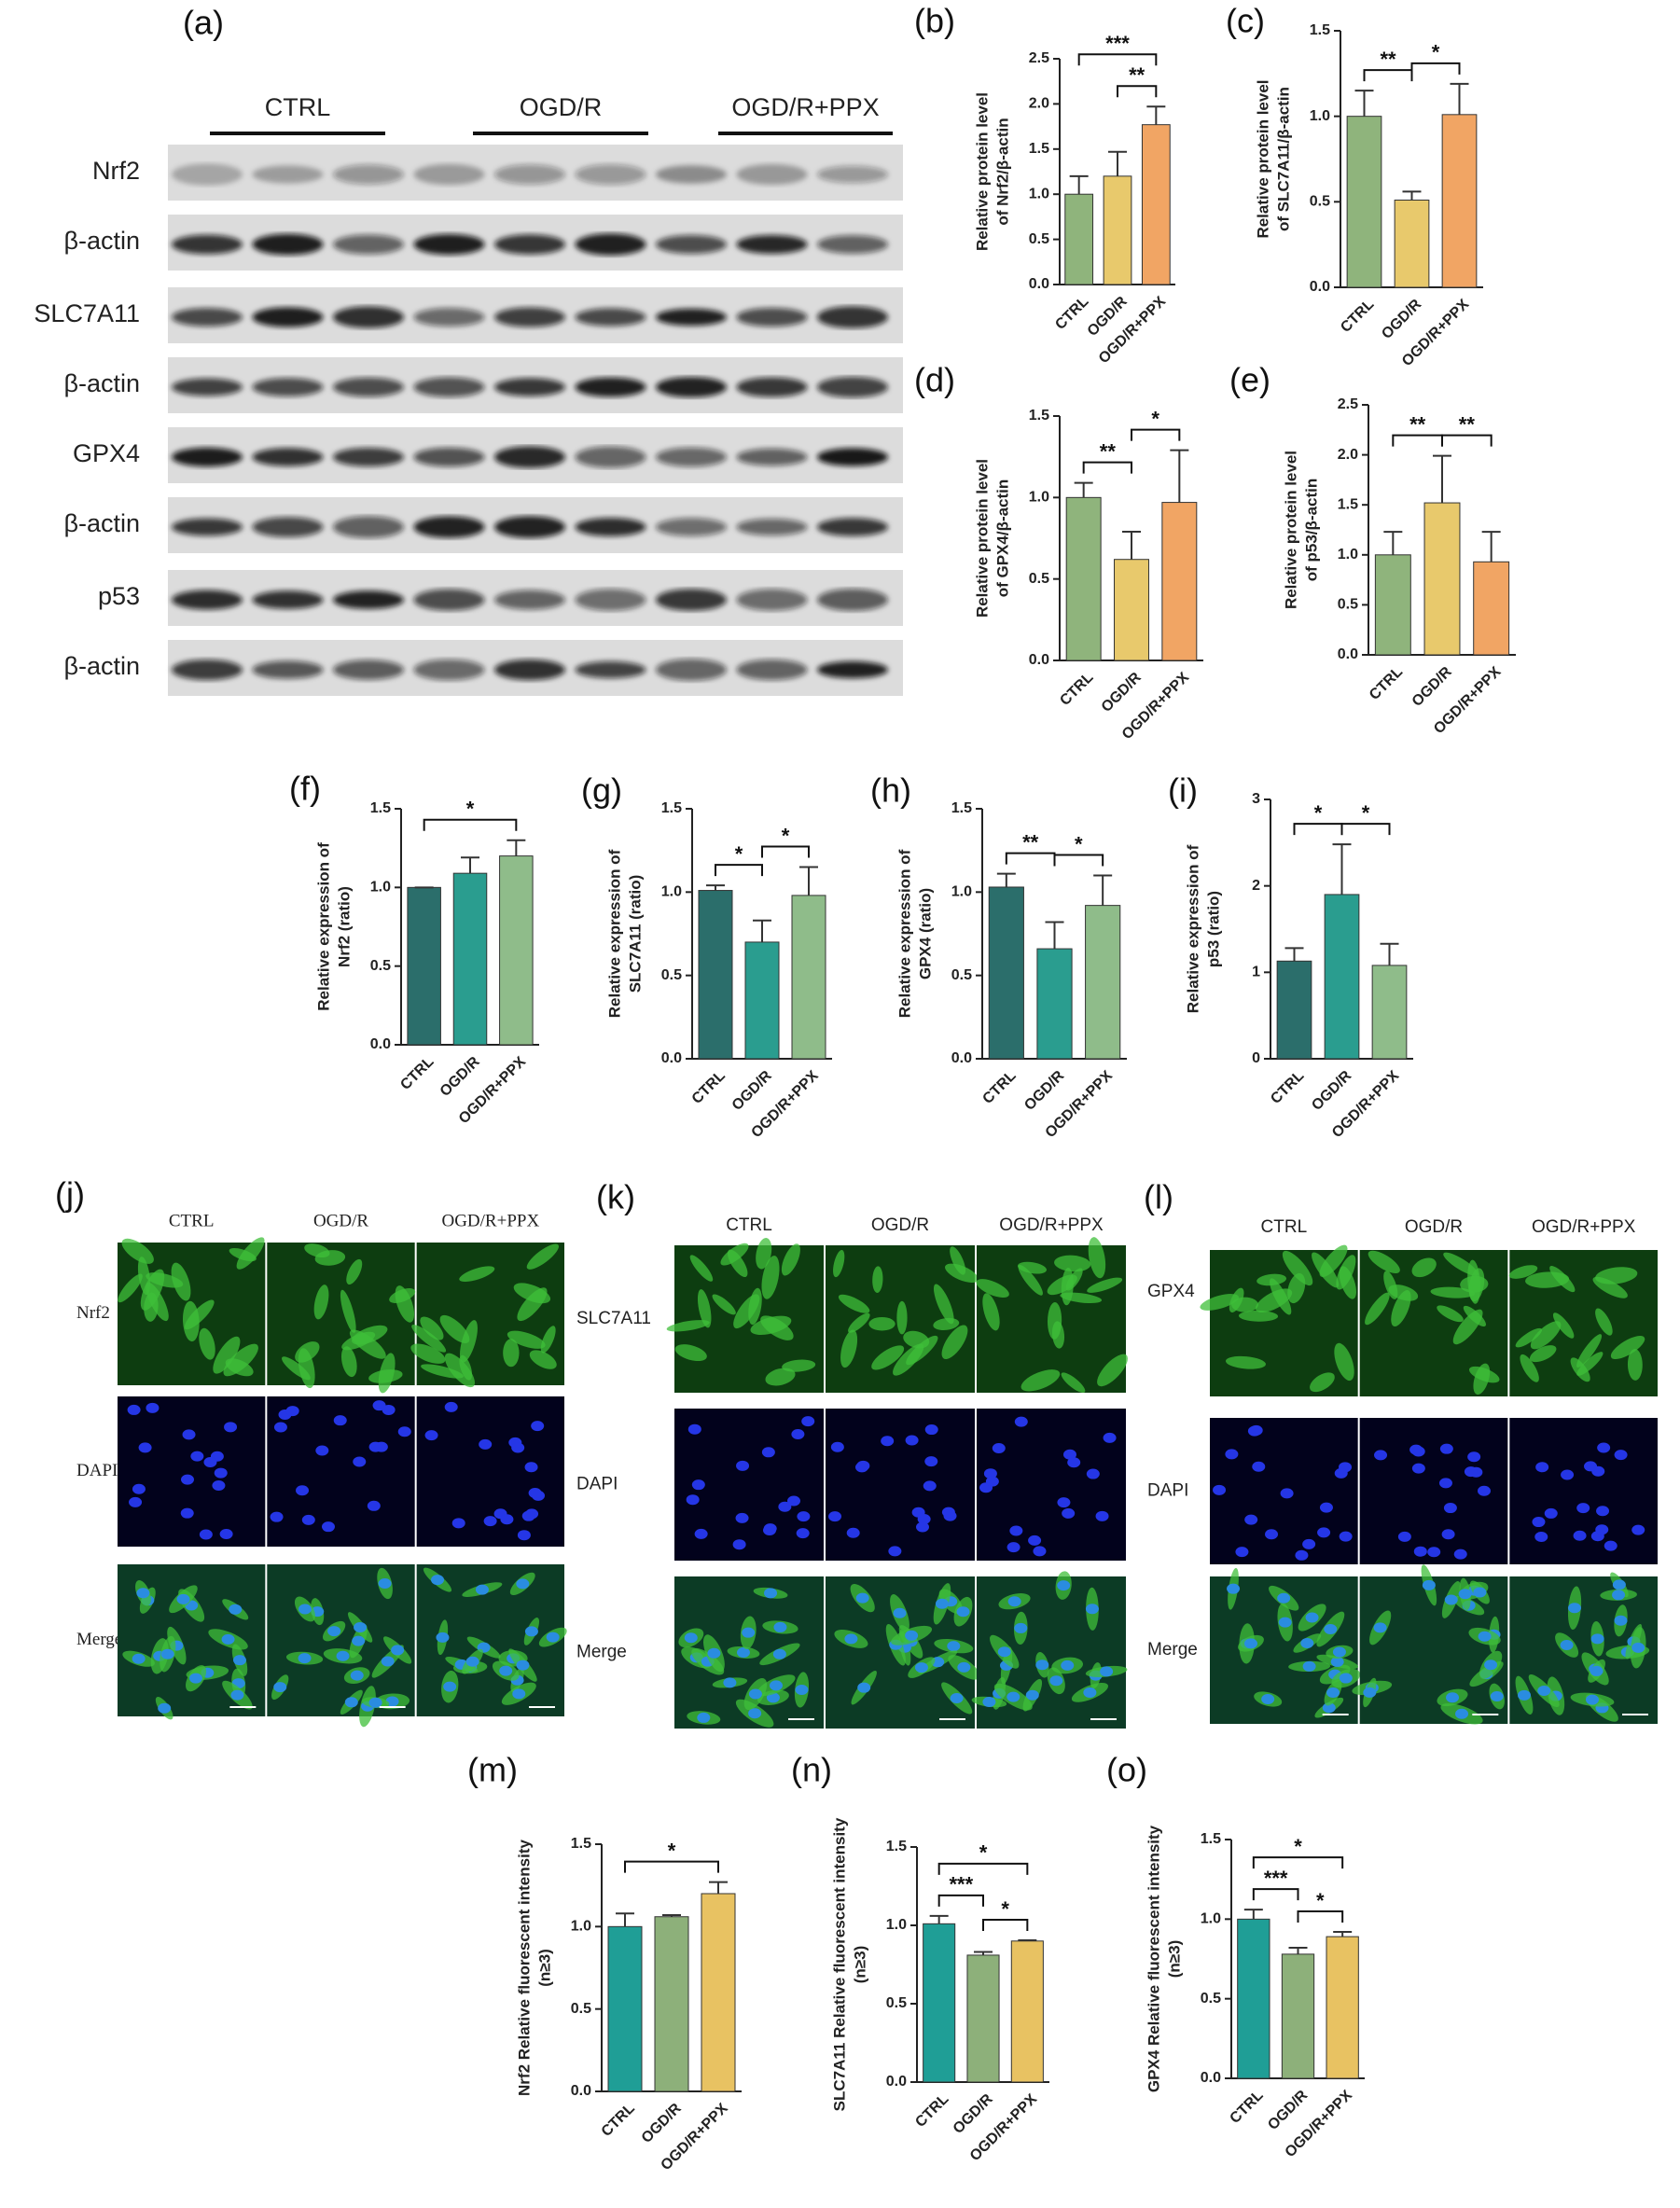 This screenshot has height=2208, width=1680. Describe the element at coordinates (1256, 1058) in the screenshot. I see `y-tick-label: 0` at that location.